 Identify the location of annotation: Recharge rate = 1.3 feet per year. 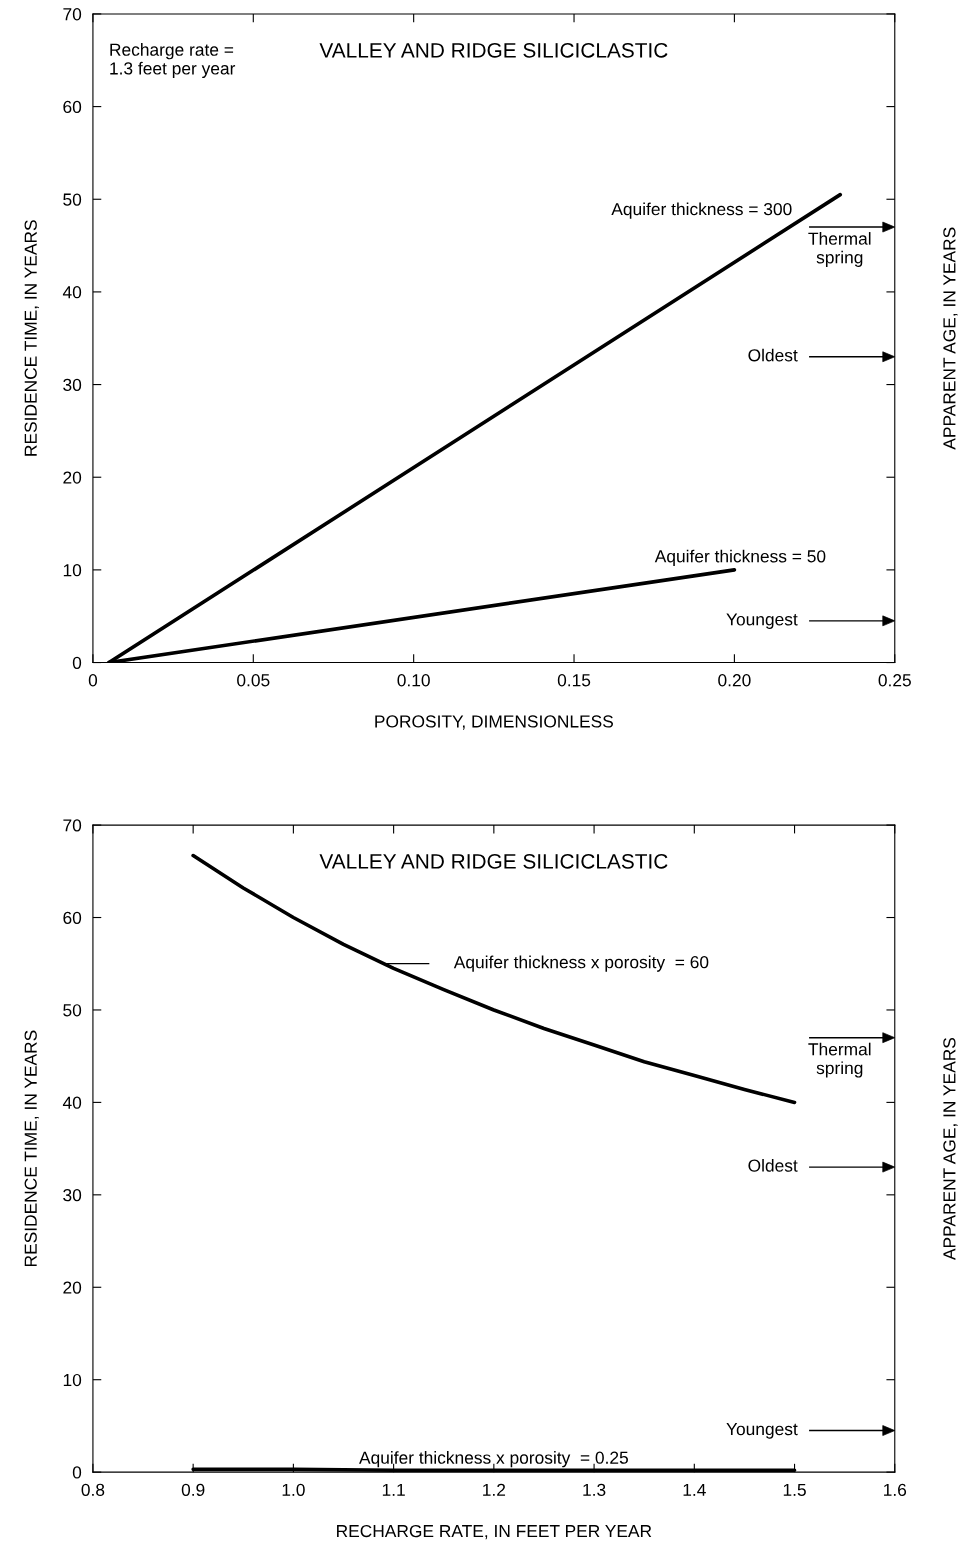
(173, 60).